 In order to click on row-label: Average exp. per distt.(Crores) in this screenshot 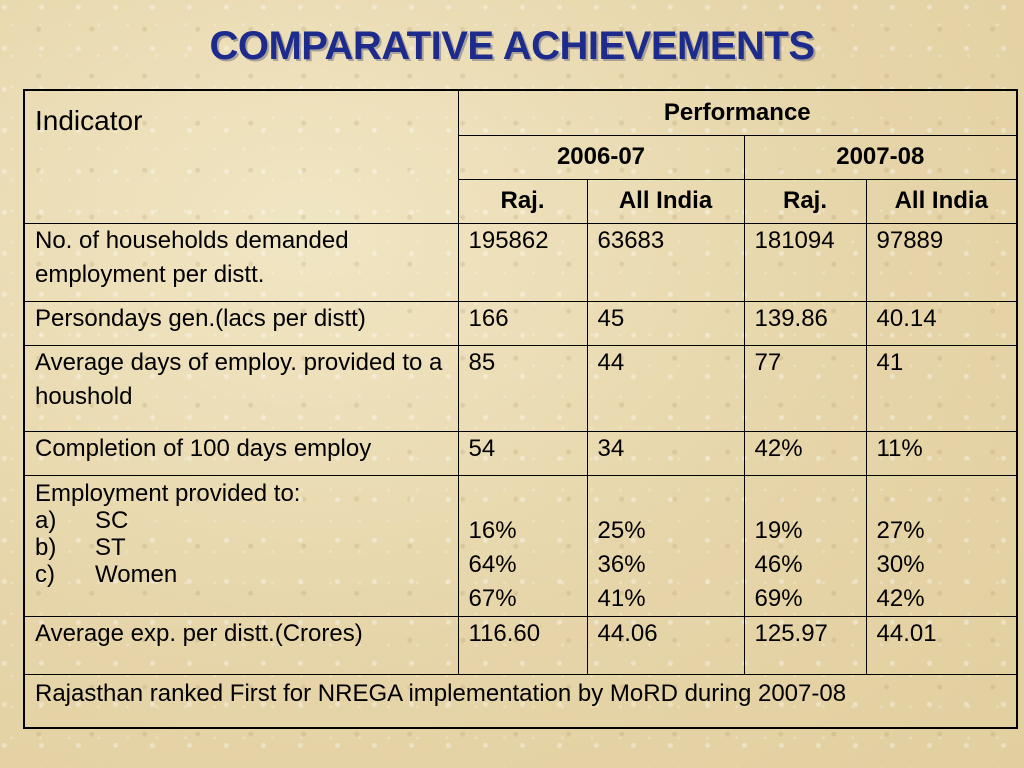, I will do `click(241, 645)`.